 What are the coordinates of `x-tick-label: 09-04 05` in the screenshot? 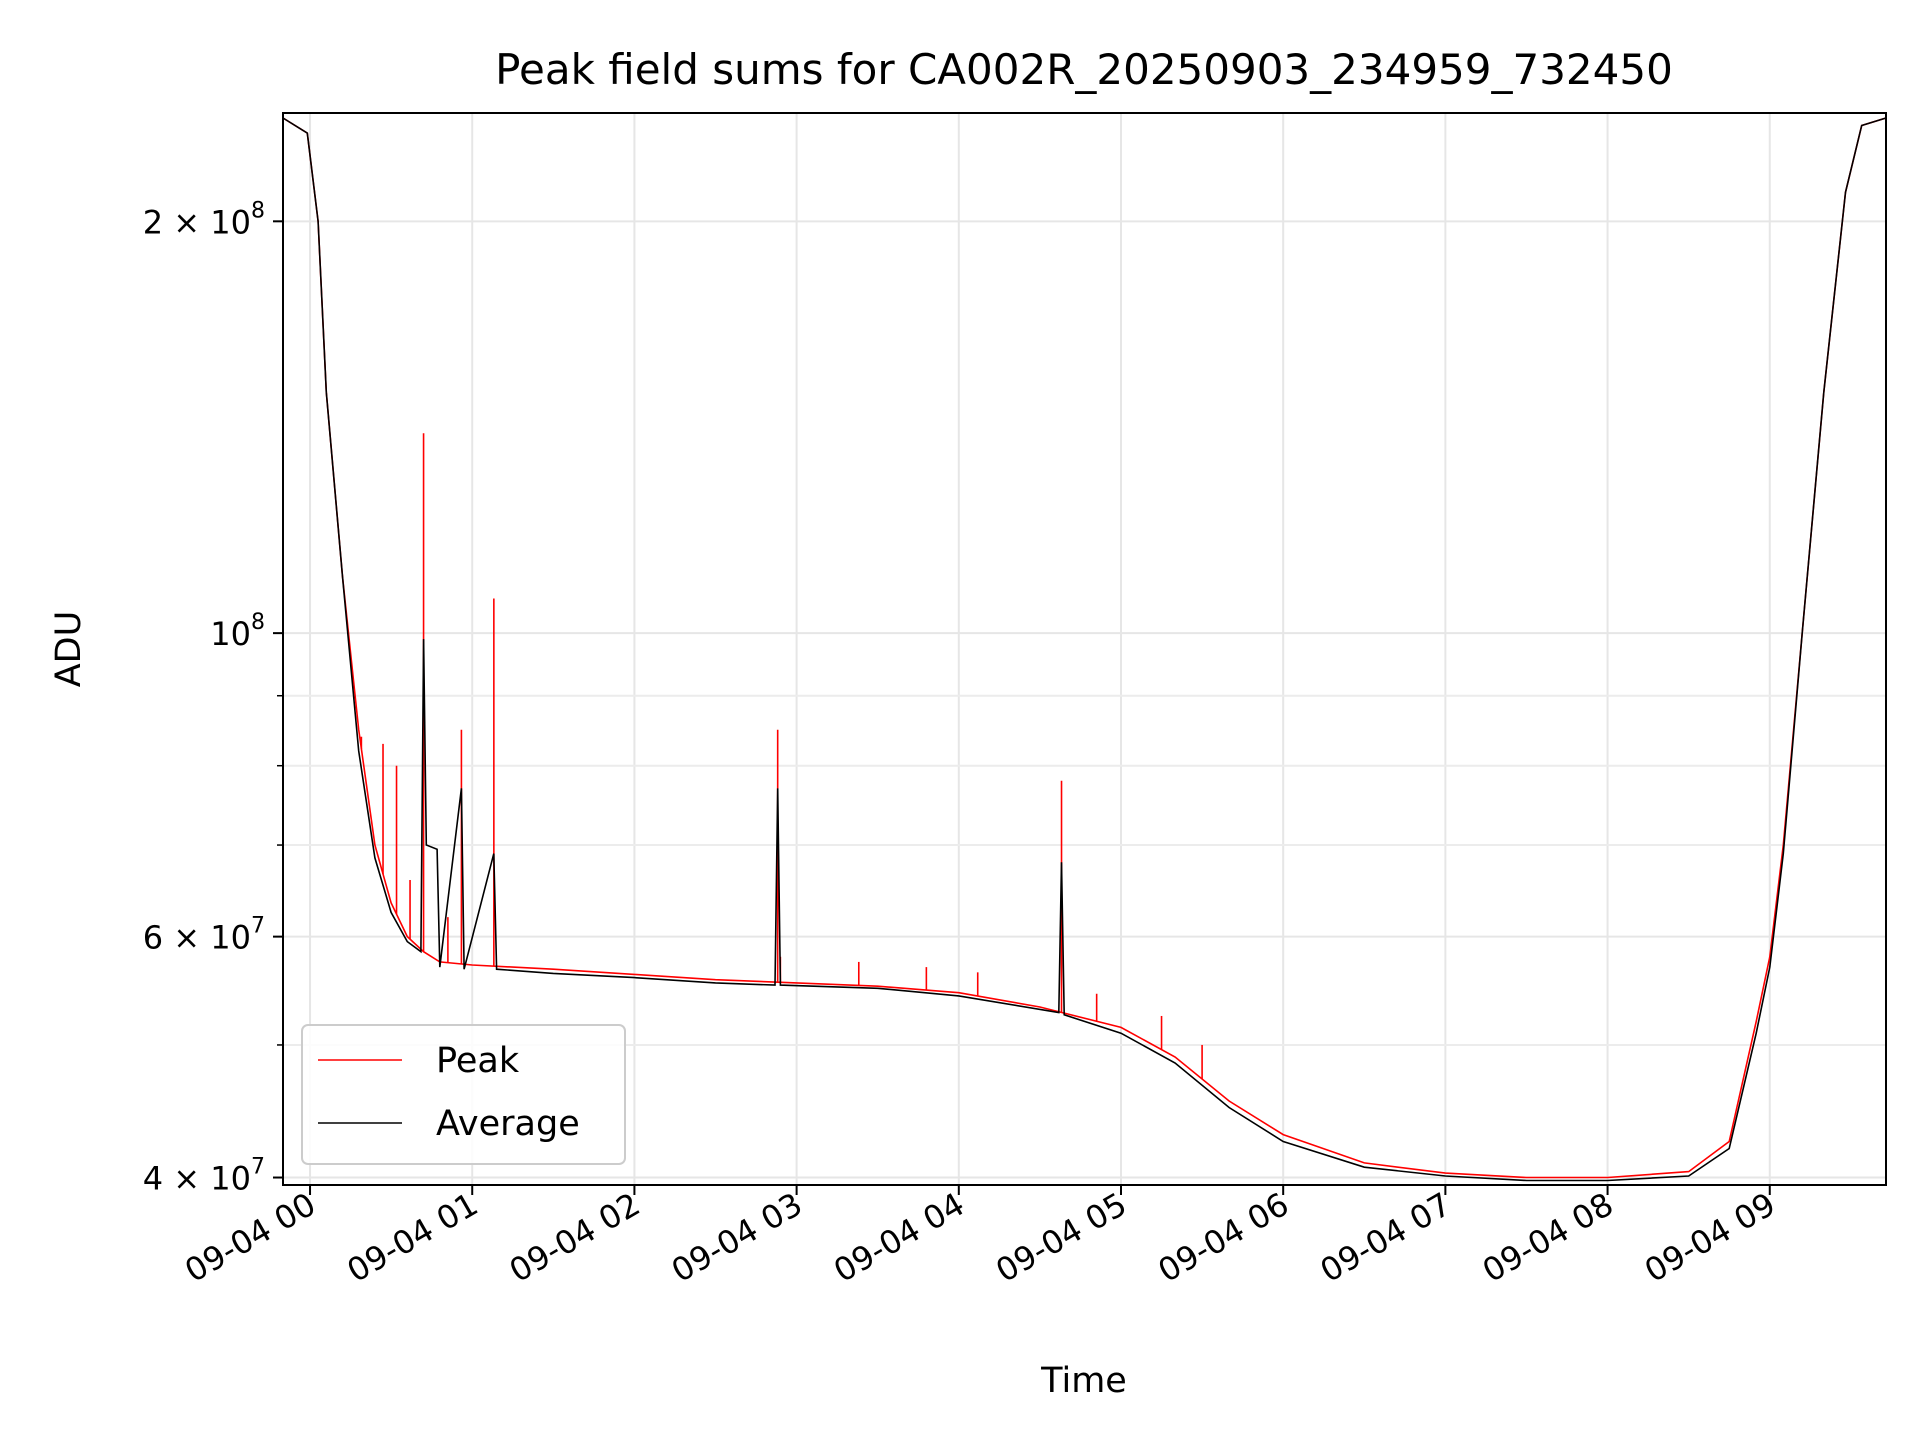 It's located at (1061, 1237).